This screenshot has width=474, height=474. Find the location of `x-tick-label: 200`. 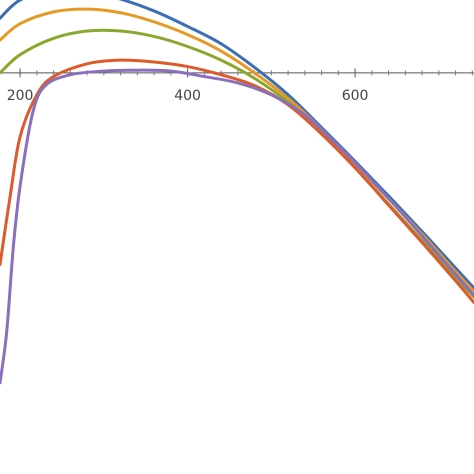

x-tick-label: 200 is located at coordinates (20, 96).